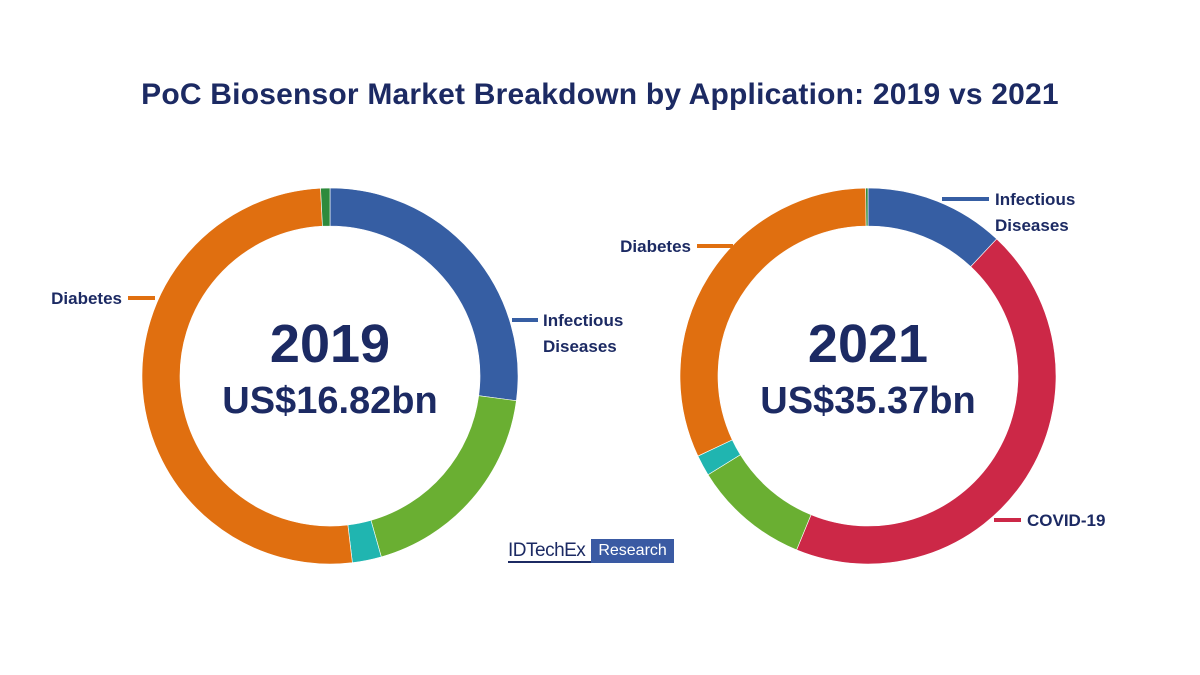 This screenshot has width=1200, height=675. I want to click on callout-label-infectious-2019-line2: Diseases, so click(580, 346).